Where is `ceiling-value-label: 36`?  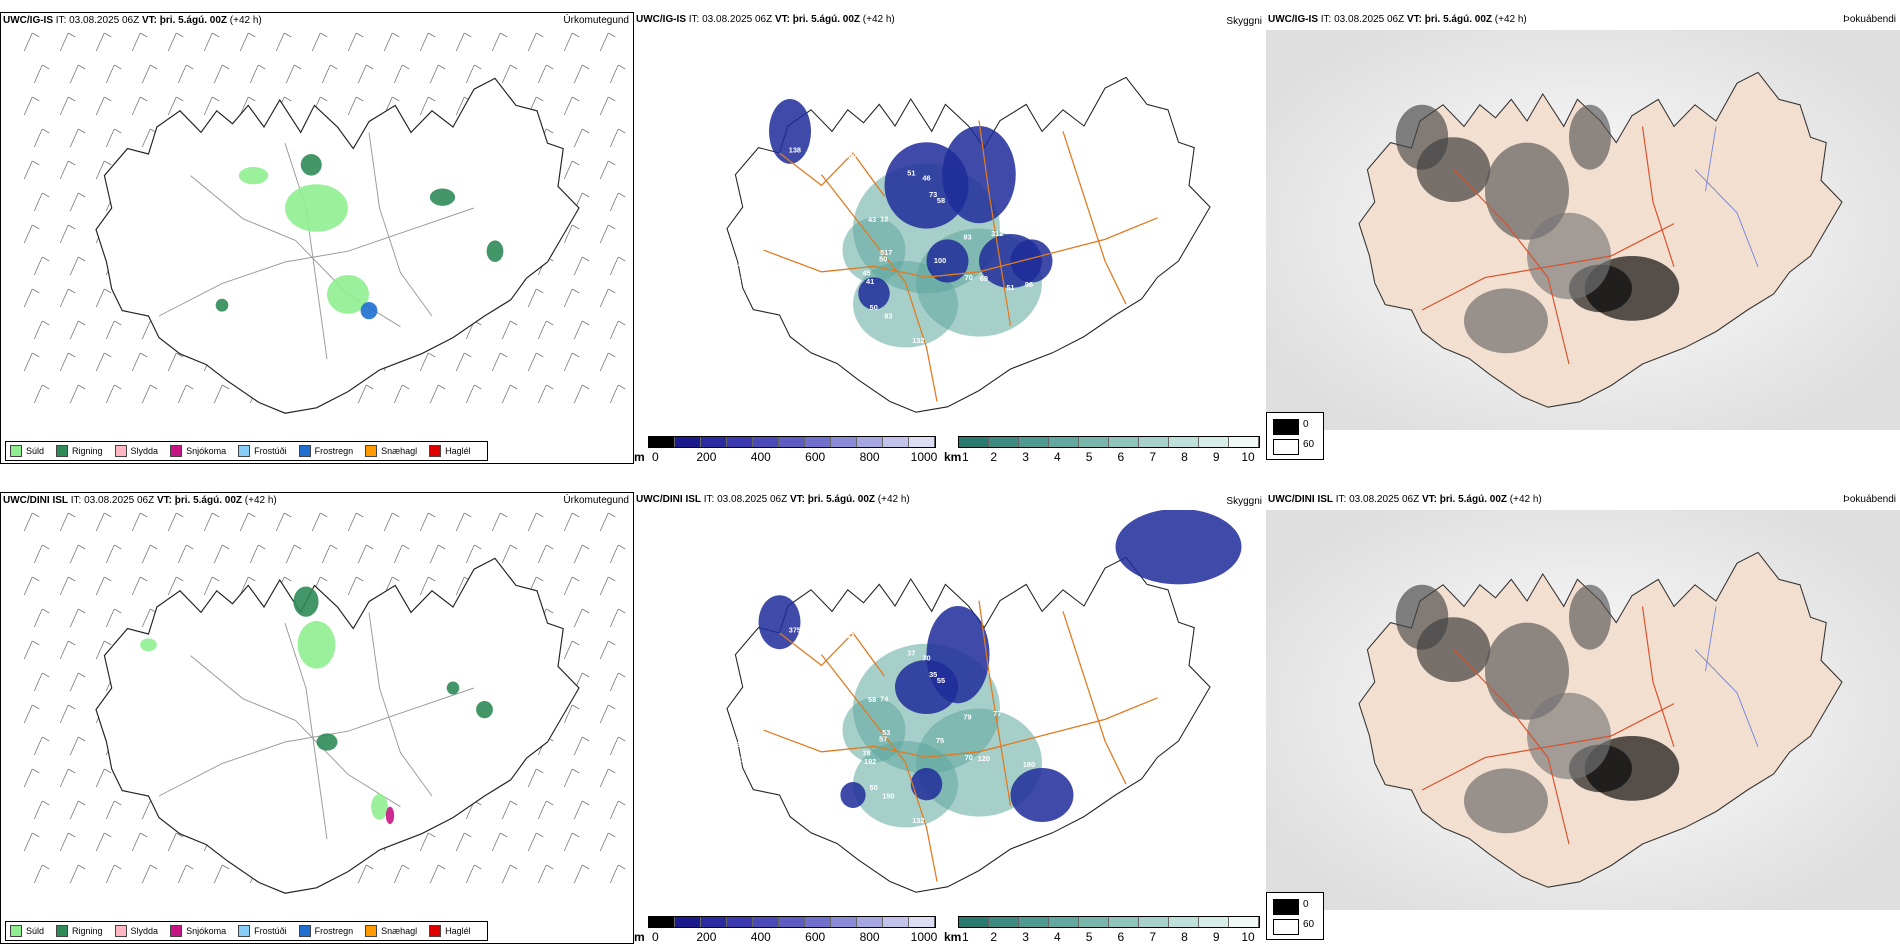 ceiling-value-label: 36 is located at coordinates (1080, 281).